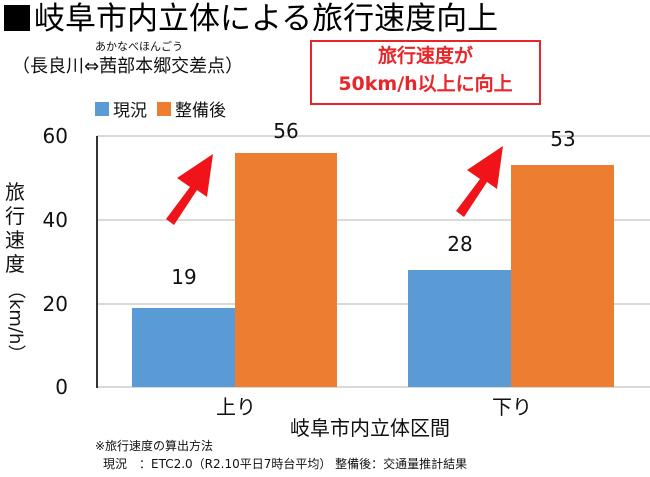  What do you see at coordinates (370, 428) in the screenshot?
I see `x-axis-title: 岐阜市内立体区間` at bounding box center [370, 428].